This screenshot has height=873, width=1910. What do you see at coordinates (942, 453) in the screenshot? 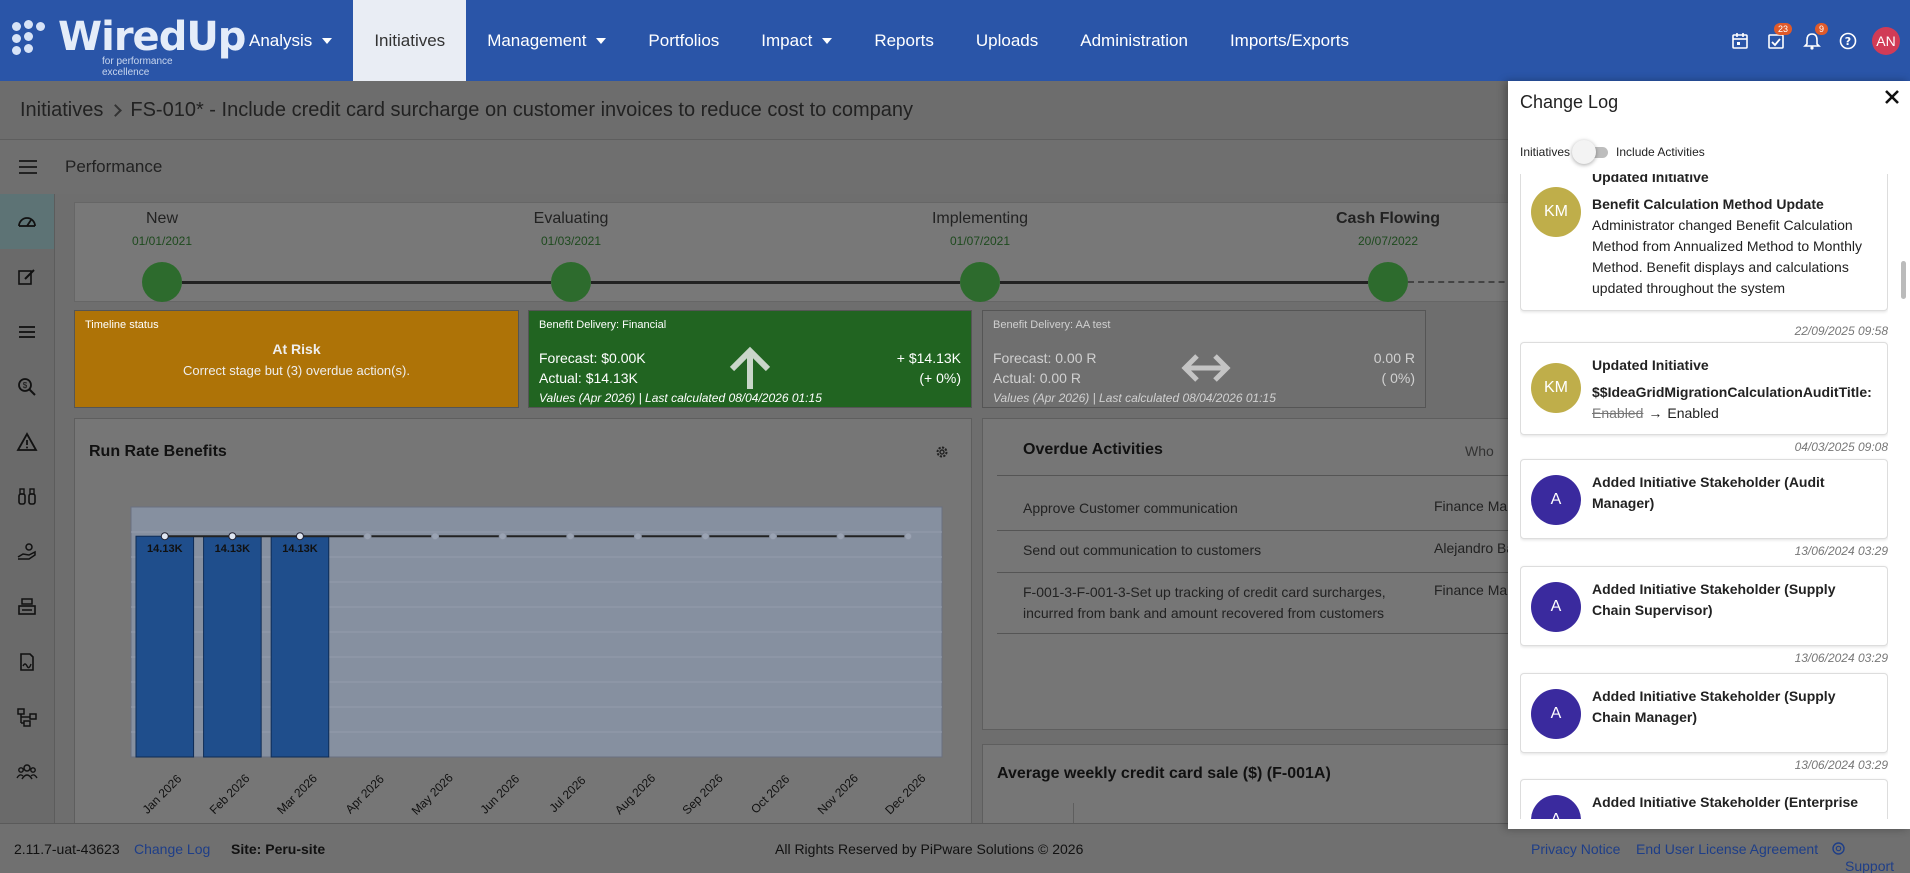
I see `gear-icon` at bounding box center [942, 453].